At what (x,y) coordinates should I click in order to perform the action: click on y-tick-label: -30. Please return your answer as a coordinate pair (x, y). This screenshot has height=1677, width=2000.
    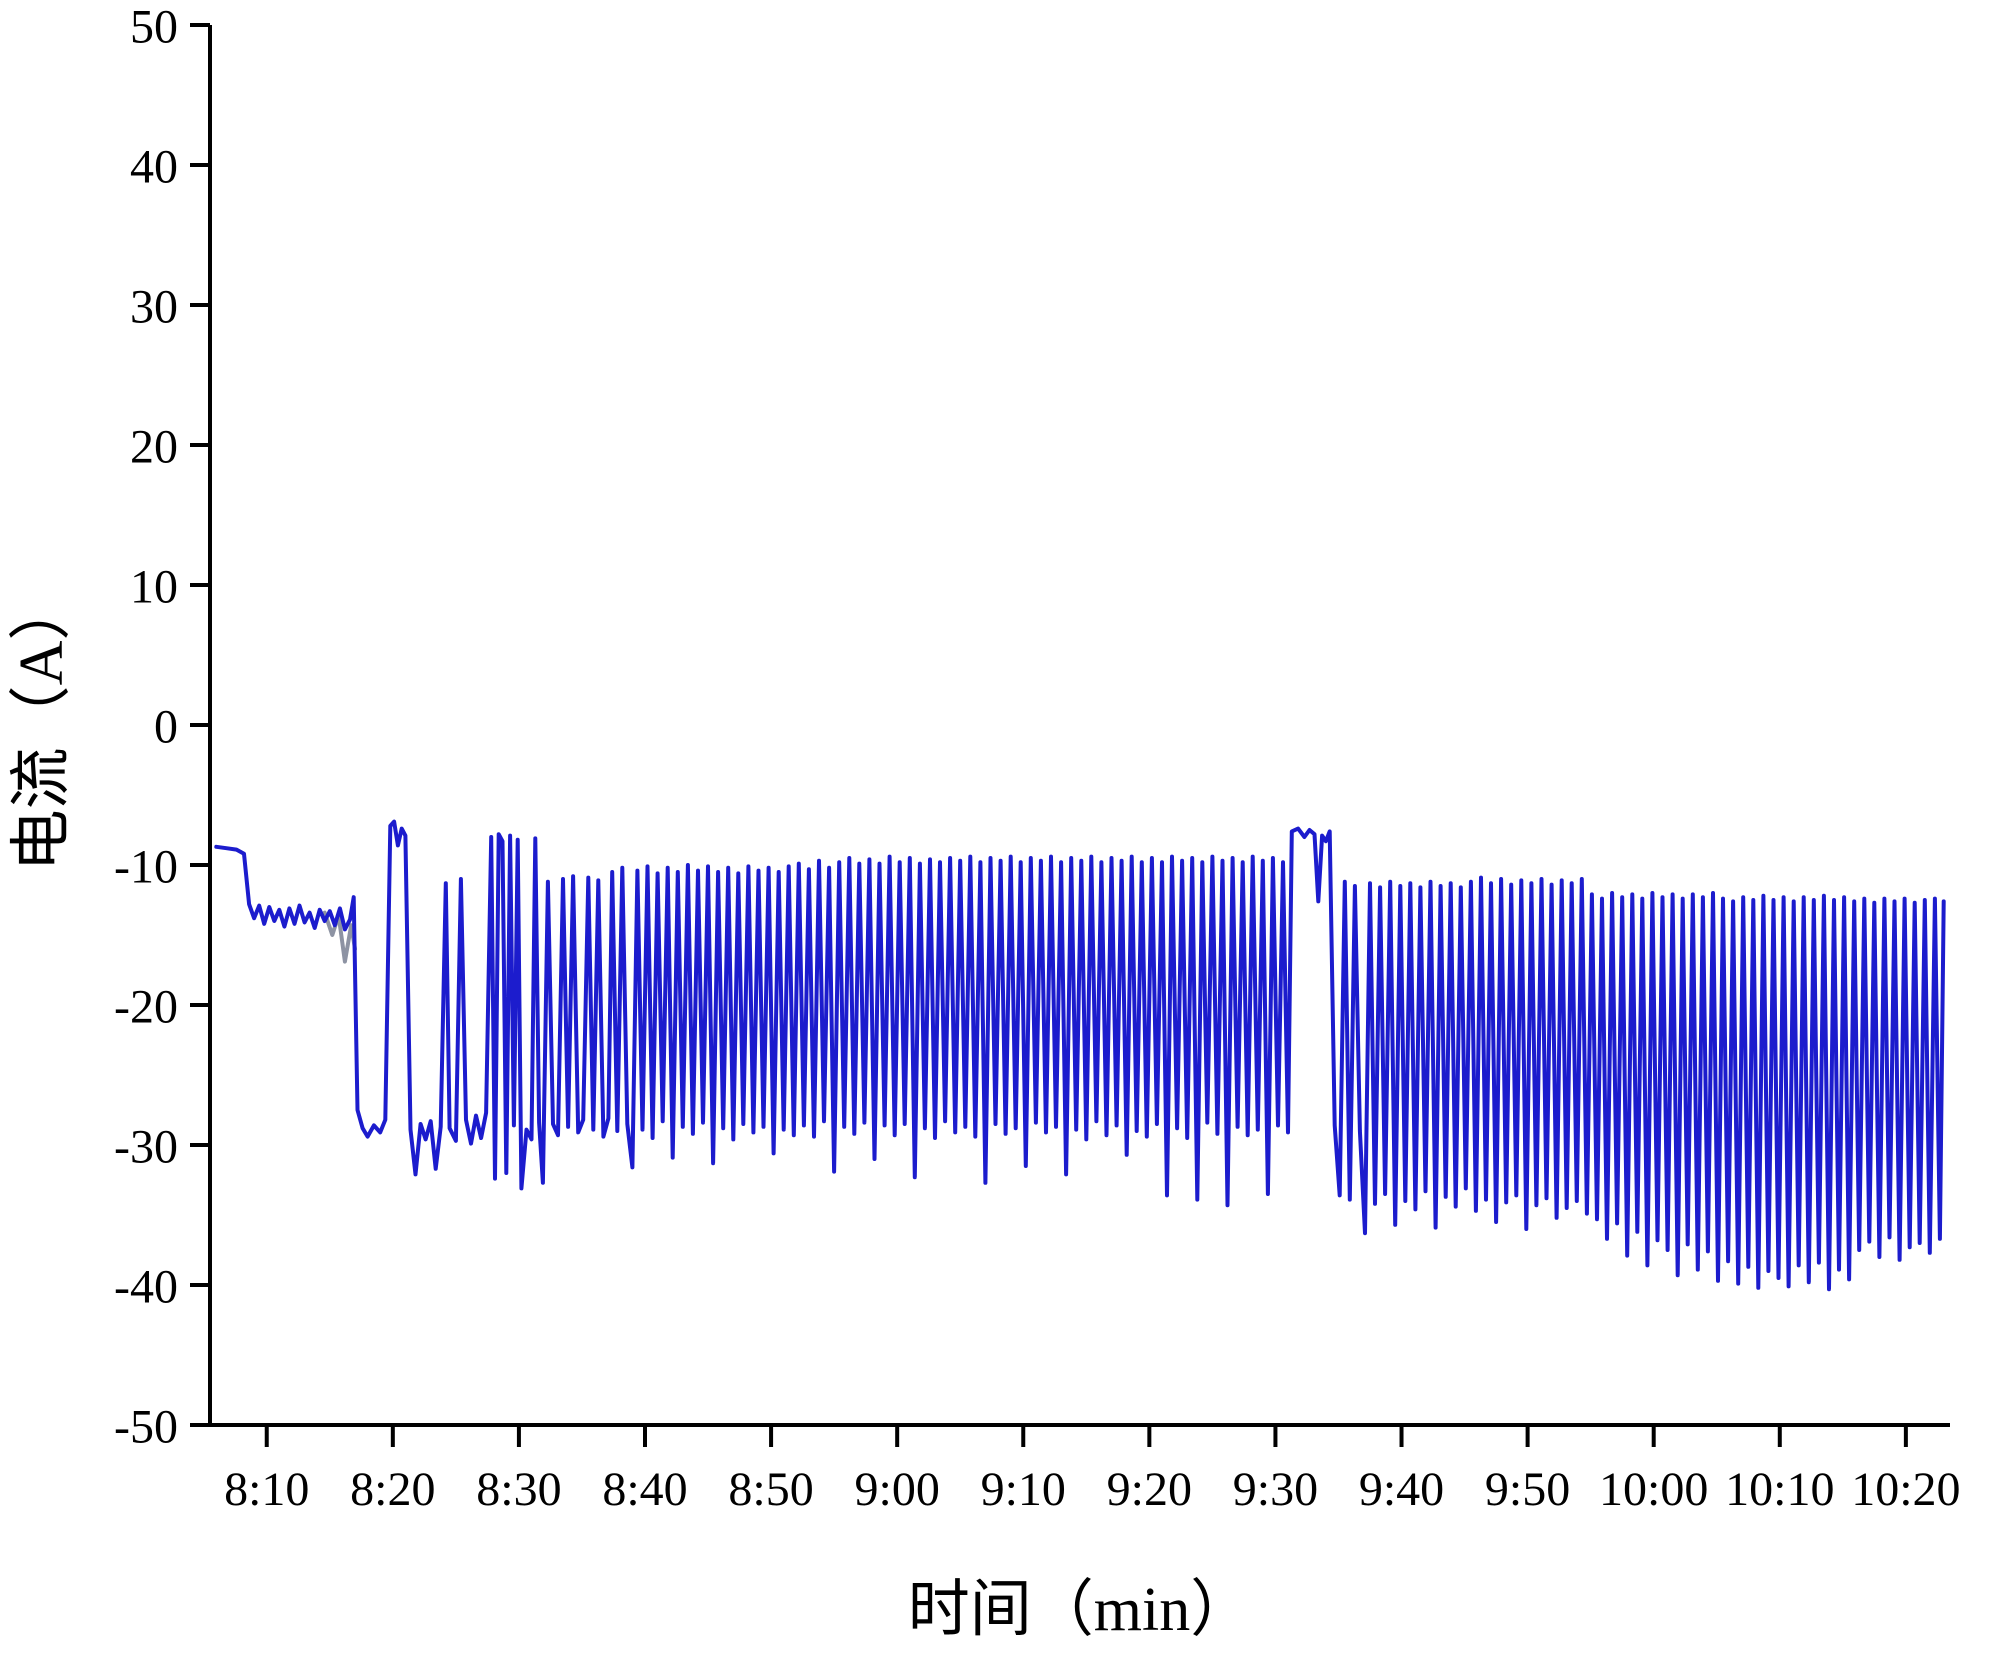
    Looking at the image, I should click on (146, 1146).